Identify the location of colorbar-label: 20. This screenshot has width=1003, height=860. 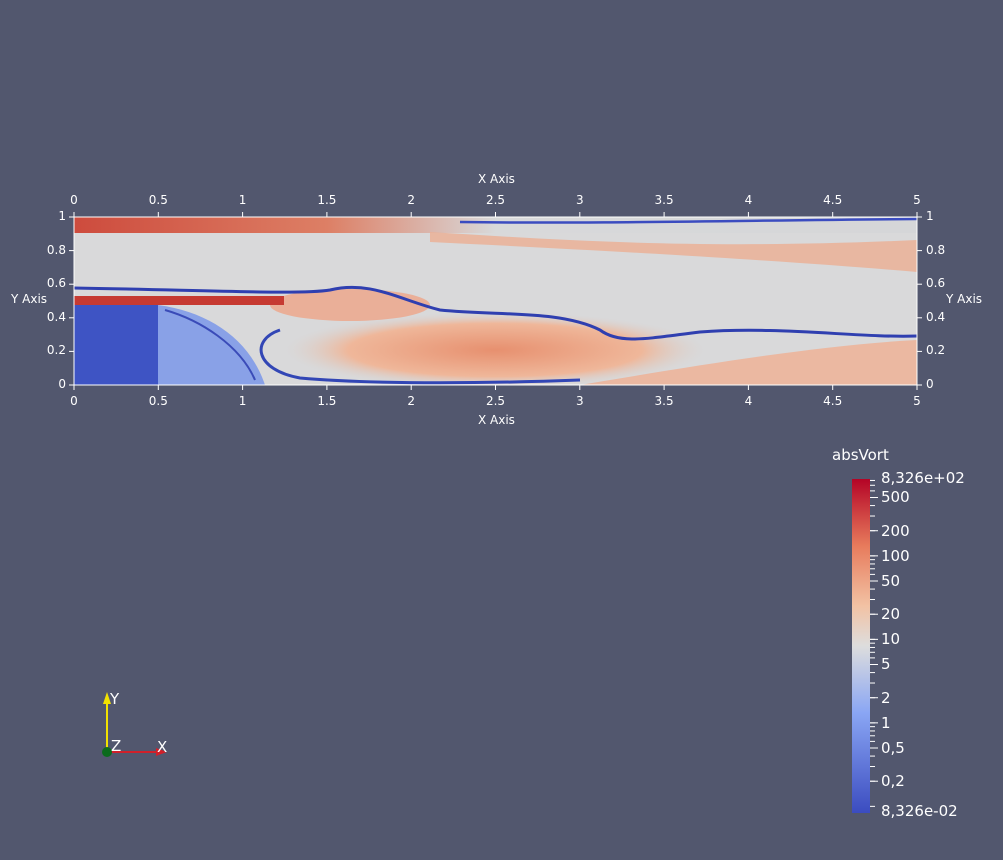
(891, 614).